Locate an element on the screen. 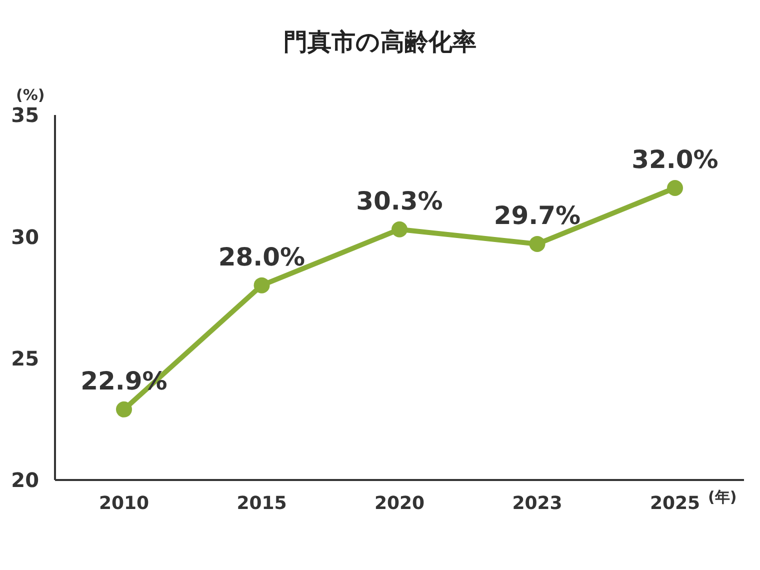  x-tick-label: 2015 is located at coordinates (261, 503).